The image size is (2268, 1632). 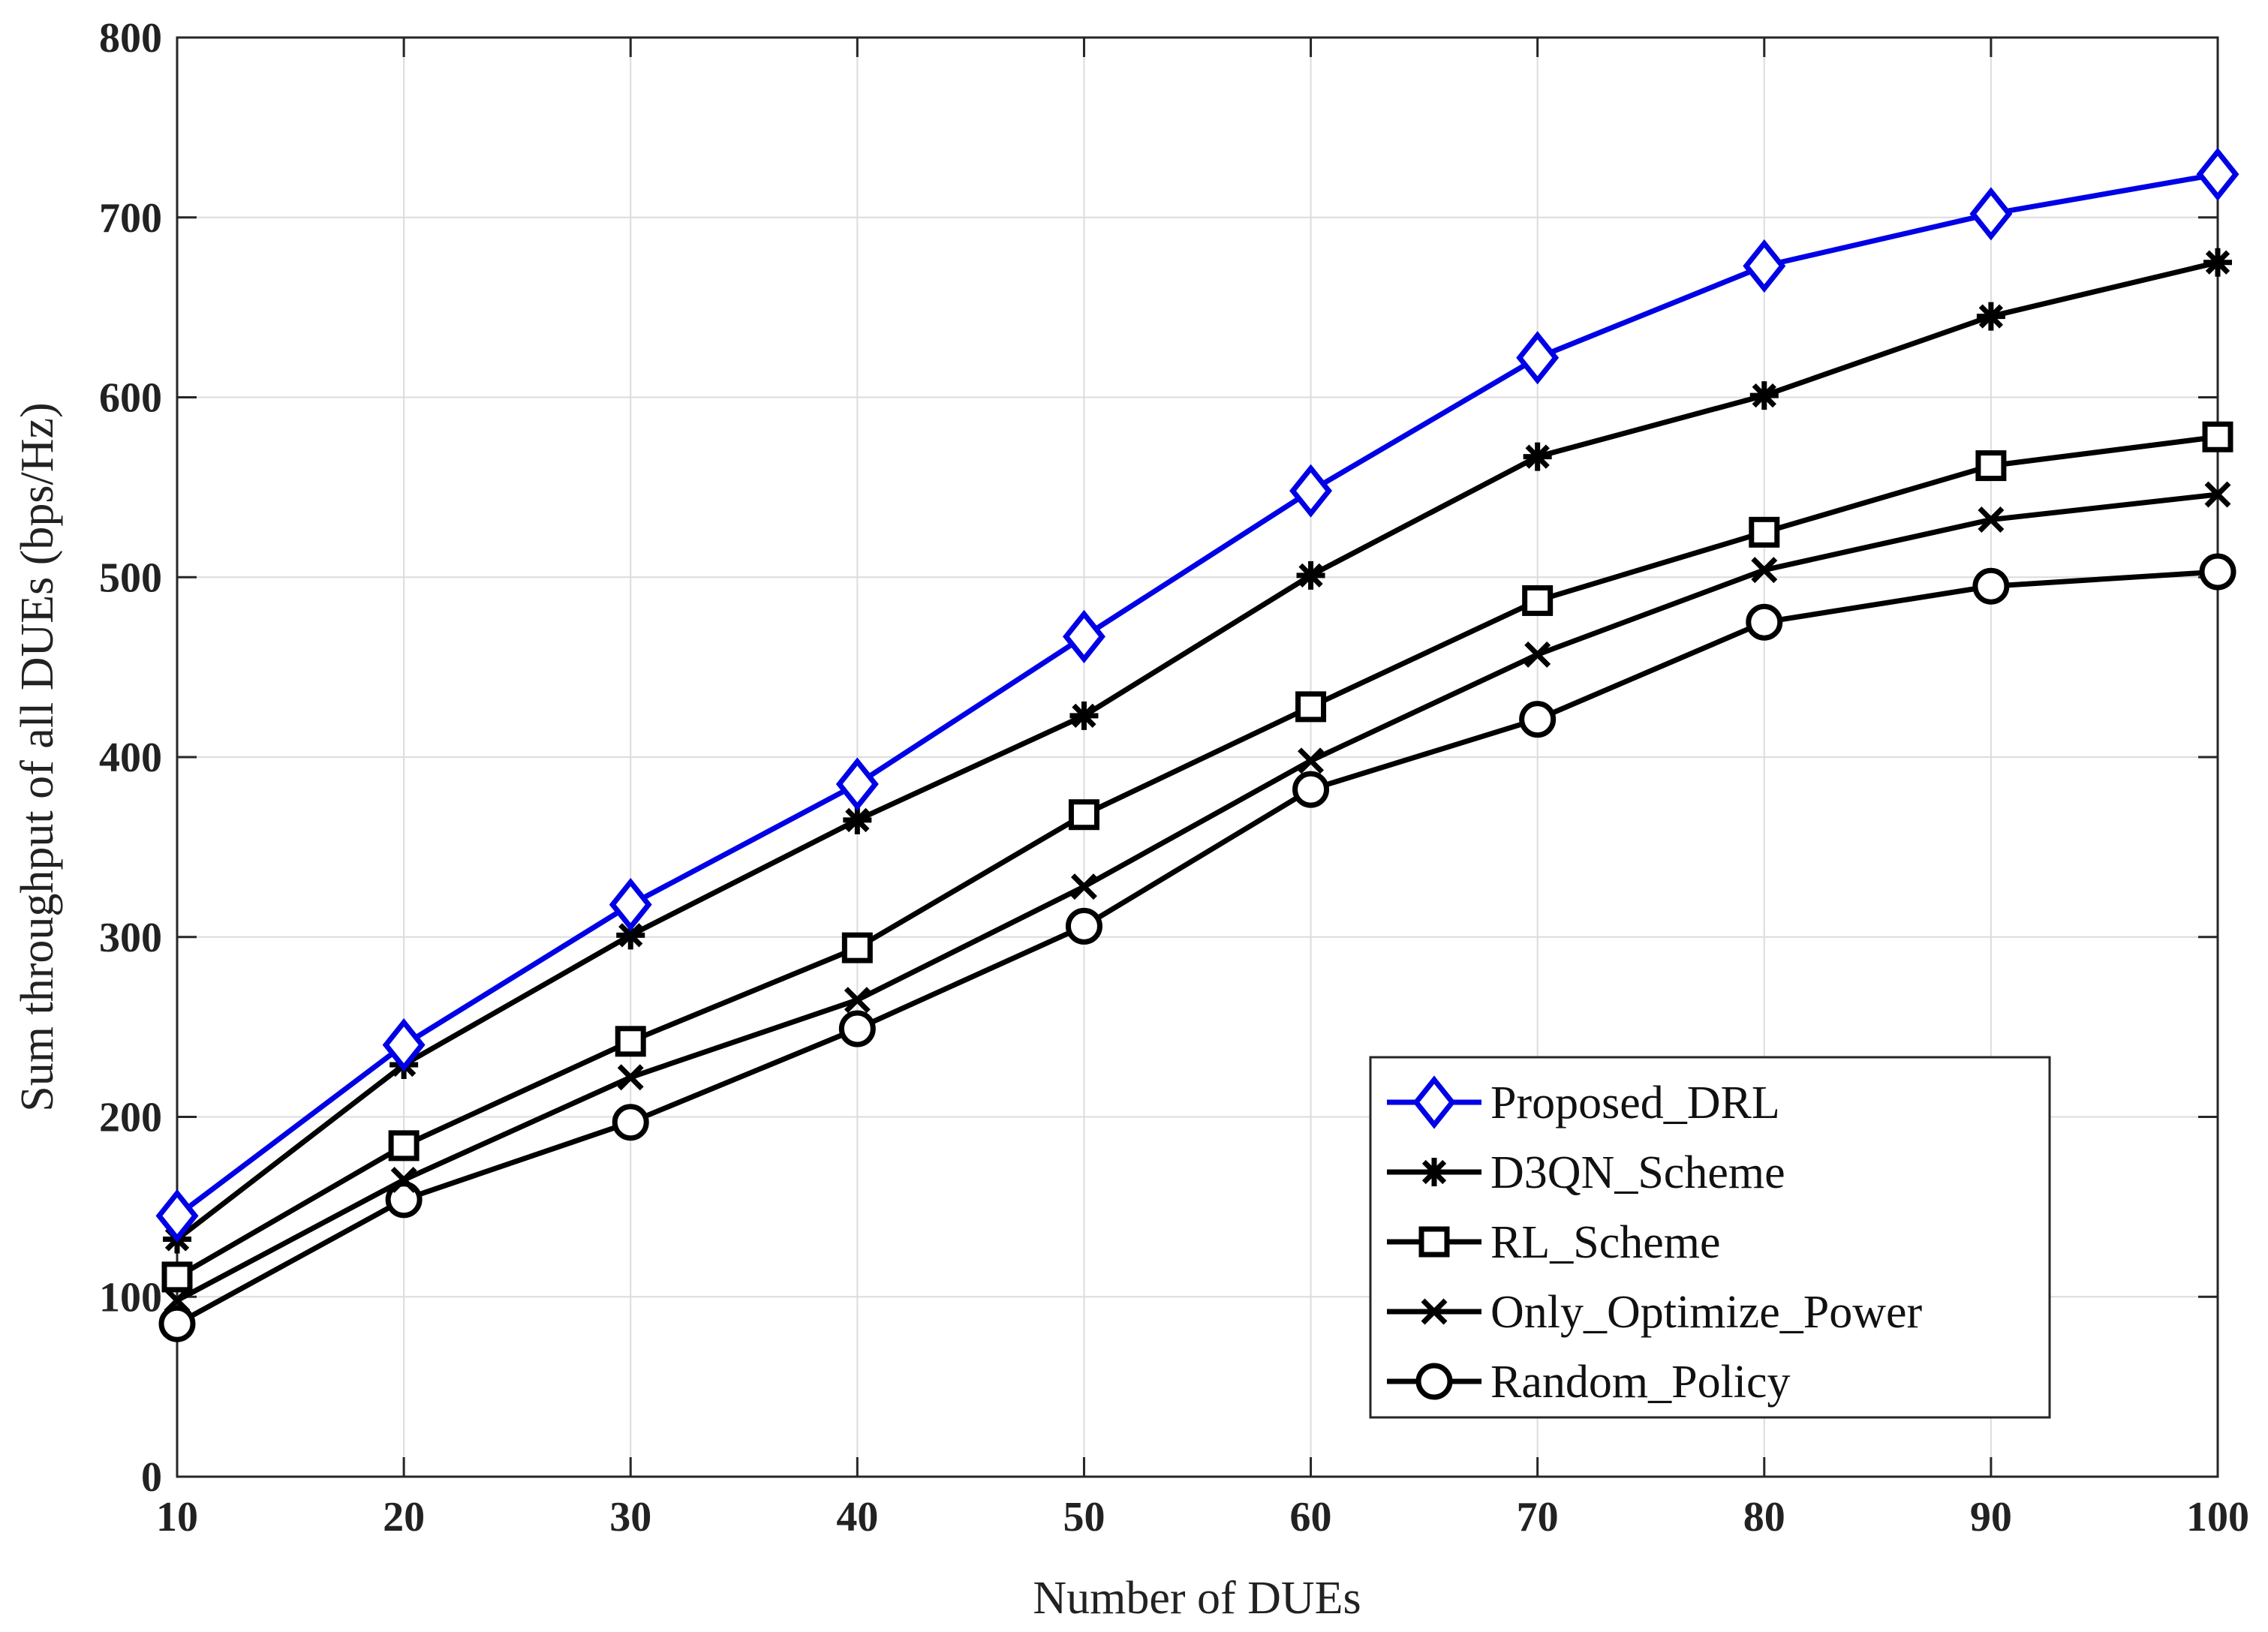 I want to click on y-tick-label: 100, so click(x=130, y=1297).